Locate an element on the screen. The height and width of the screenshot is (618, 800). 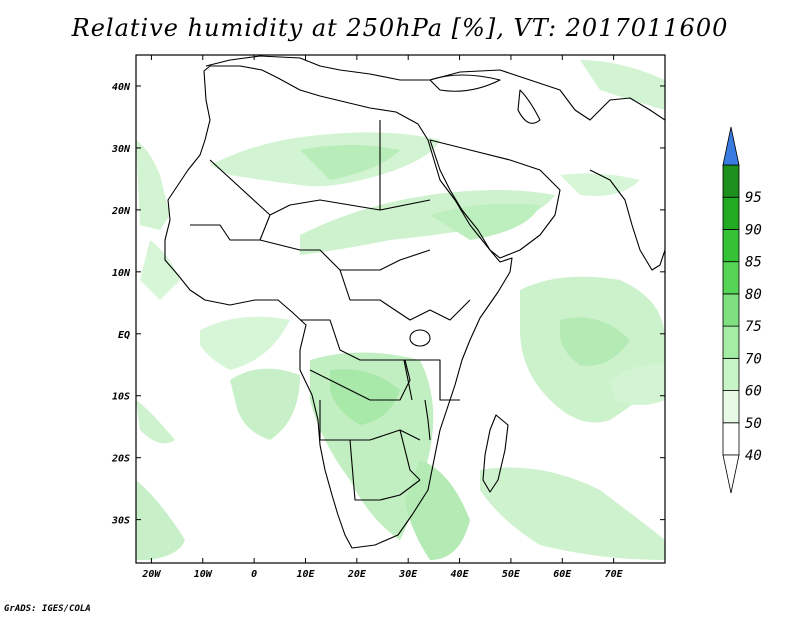
caspian-sea is located at coordinates (529, 106).